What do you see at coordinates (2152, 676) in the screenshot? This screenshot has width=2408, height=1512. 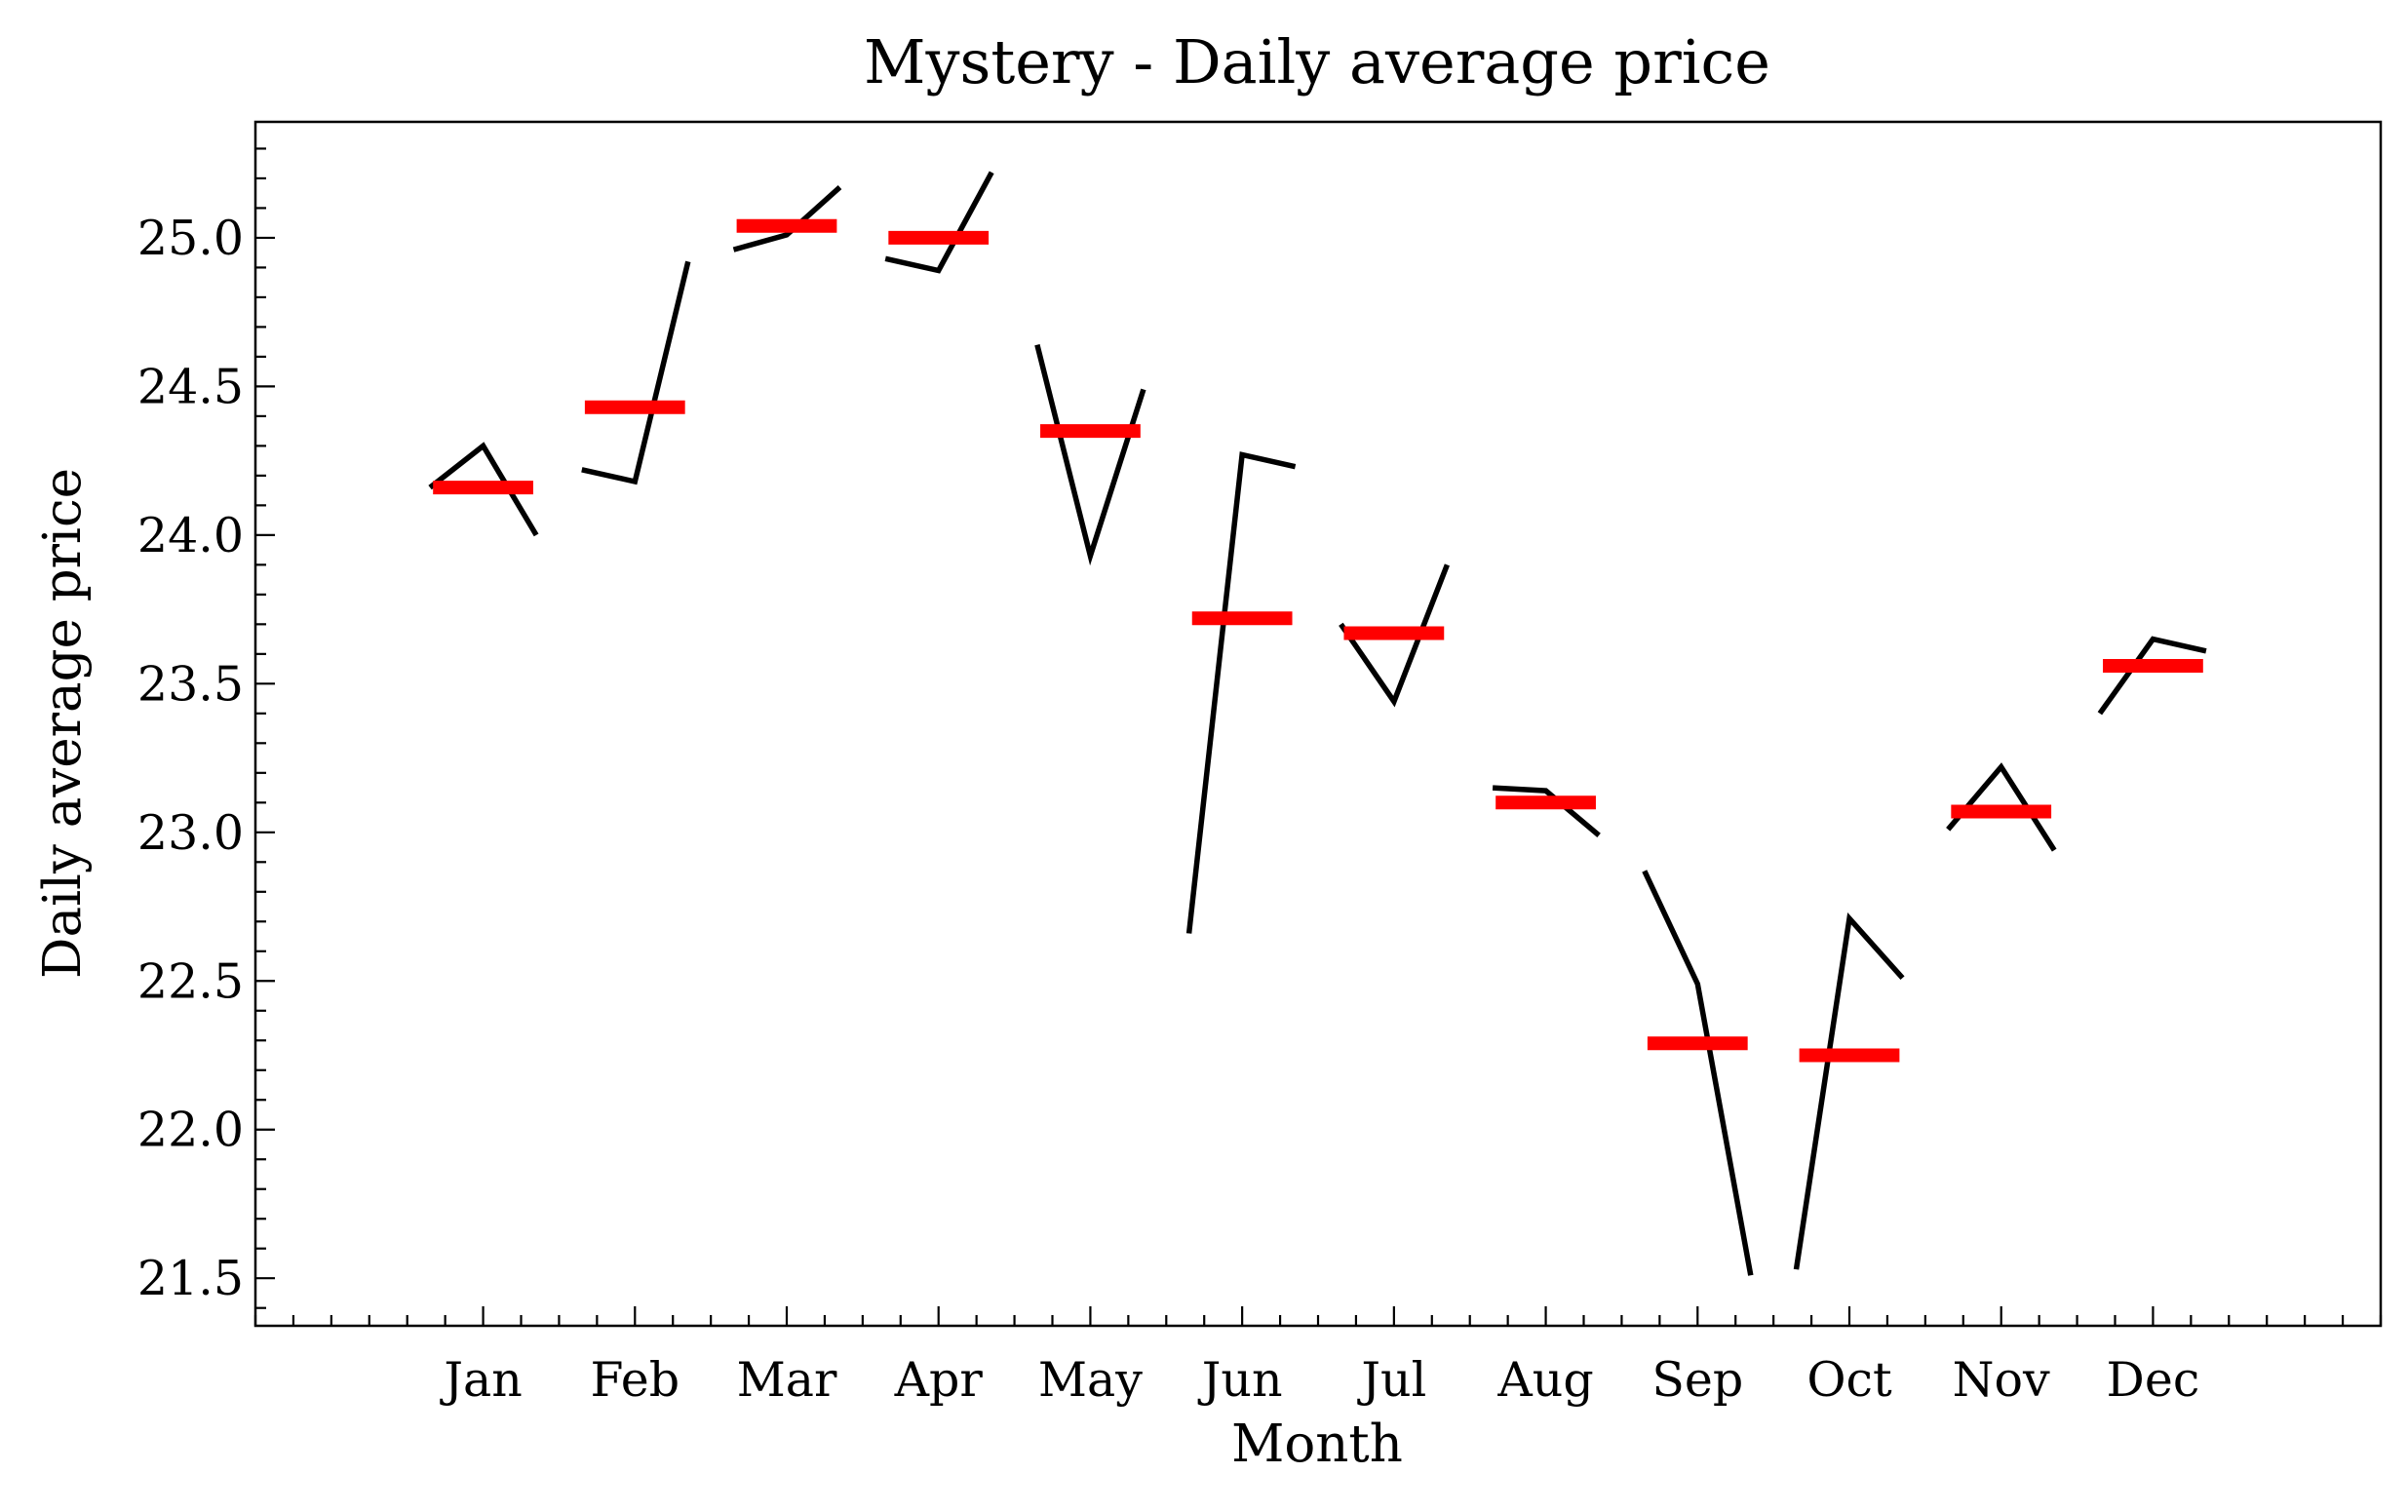 I see `month-profile-line-dec` at bounding box center [2152, 676].